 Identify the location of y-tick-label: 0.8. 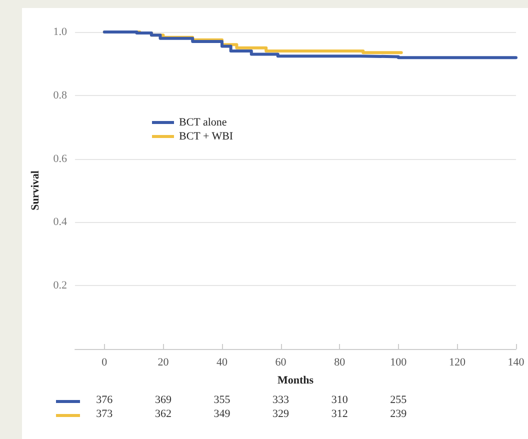
(60, 95).